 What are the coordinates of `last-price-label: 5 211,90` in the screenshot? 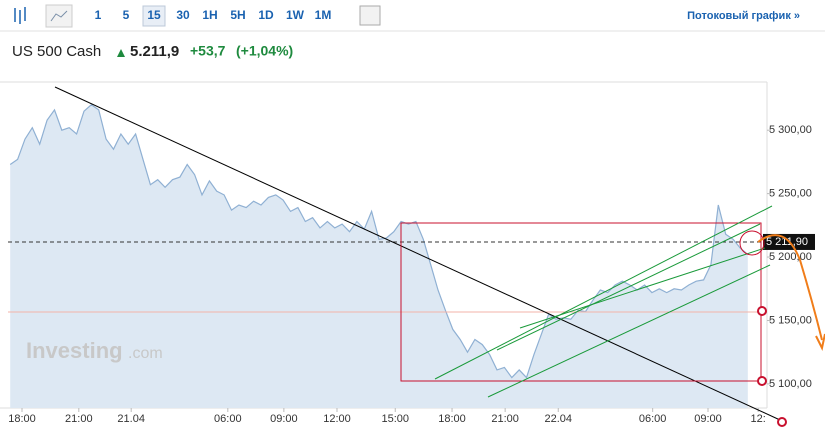 It's located at (787, 242).